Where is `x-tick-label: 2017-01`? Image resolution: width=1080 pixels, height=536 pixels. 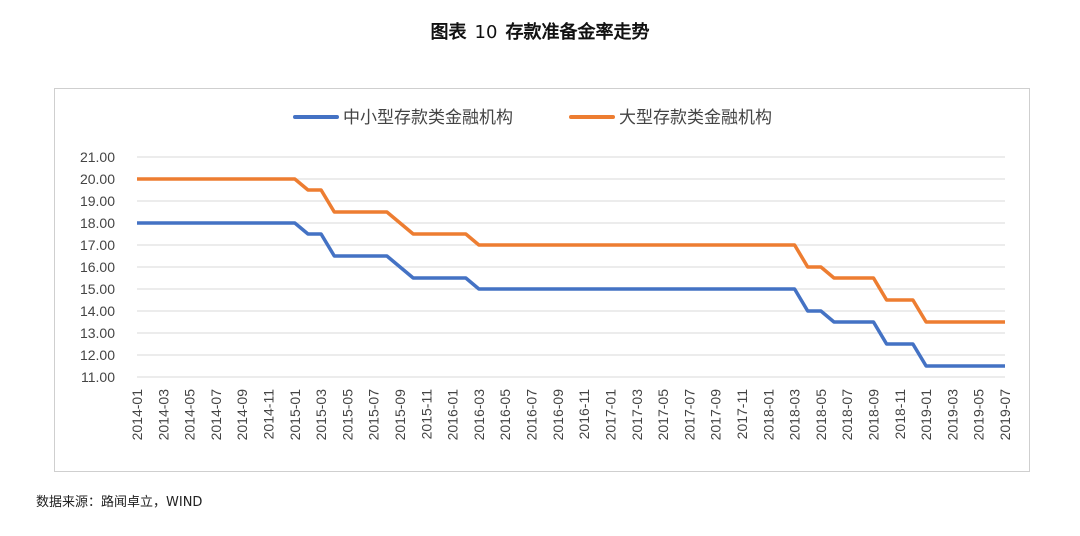 x-tick-label: 2017-01 is located at coordinates (610, 415).